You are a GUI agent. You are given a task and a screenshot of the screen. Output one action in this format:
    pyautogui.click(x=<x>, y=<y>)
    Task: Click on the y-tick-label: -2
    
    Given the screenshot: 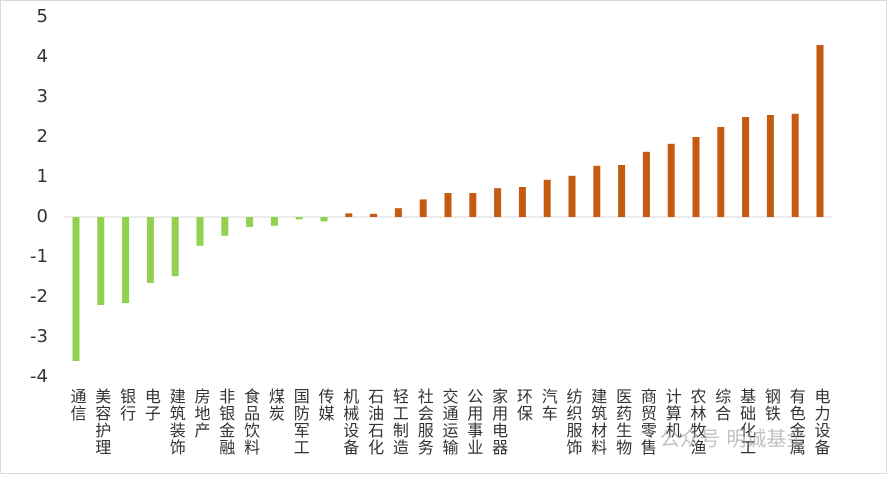 What is the action you would take?
    pyautogui.click(x=39, y=296)
    